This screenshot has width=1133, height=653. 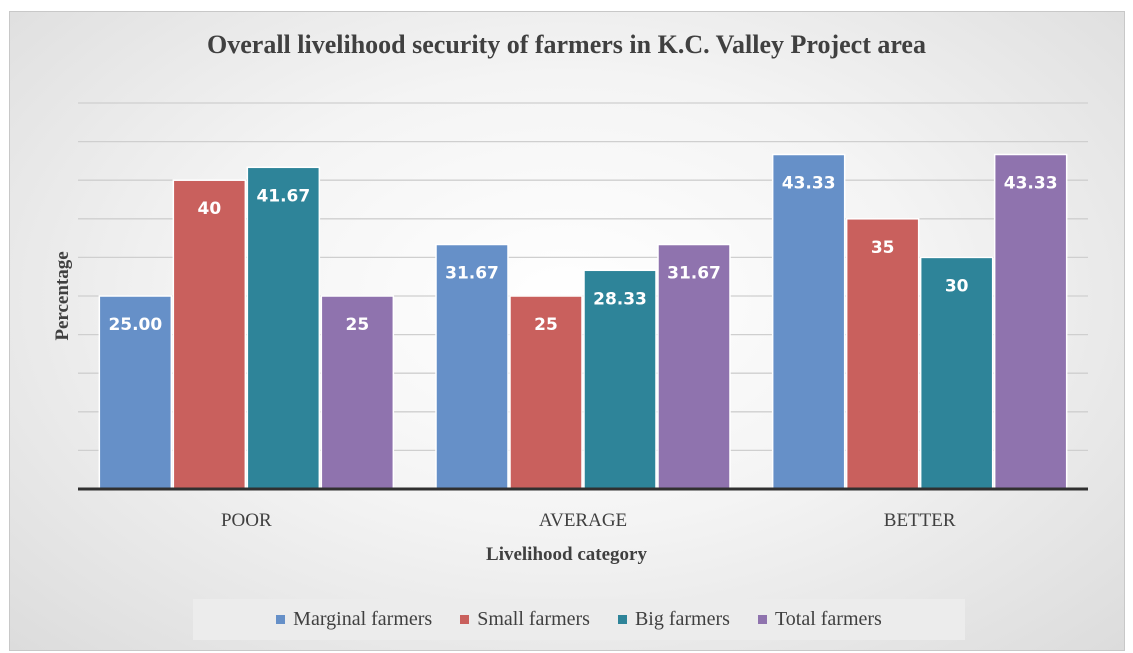 What do you see at coordinates (956, 373) in the screenshot?
I see `bar-big-farmers-better` at bounding box center [956, 373].